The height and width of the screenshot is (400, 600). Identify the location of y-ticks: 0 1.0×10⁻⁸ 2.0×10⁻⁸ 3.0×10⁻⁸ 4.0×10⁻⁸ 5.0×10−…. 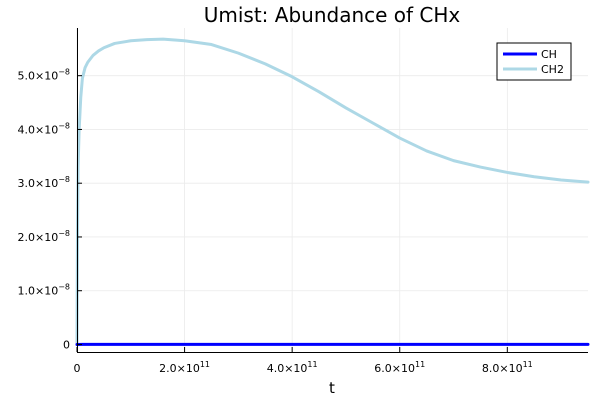
(49, 209).